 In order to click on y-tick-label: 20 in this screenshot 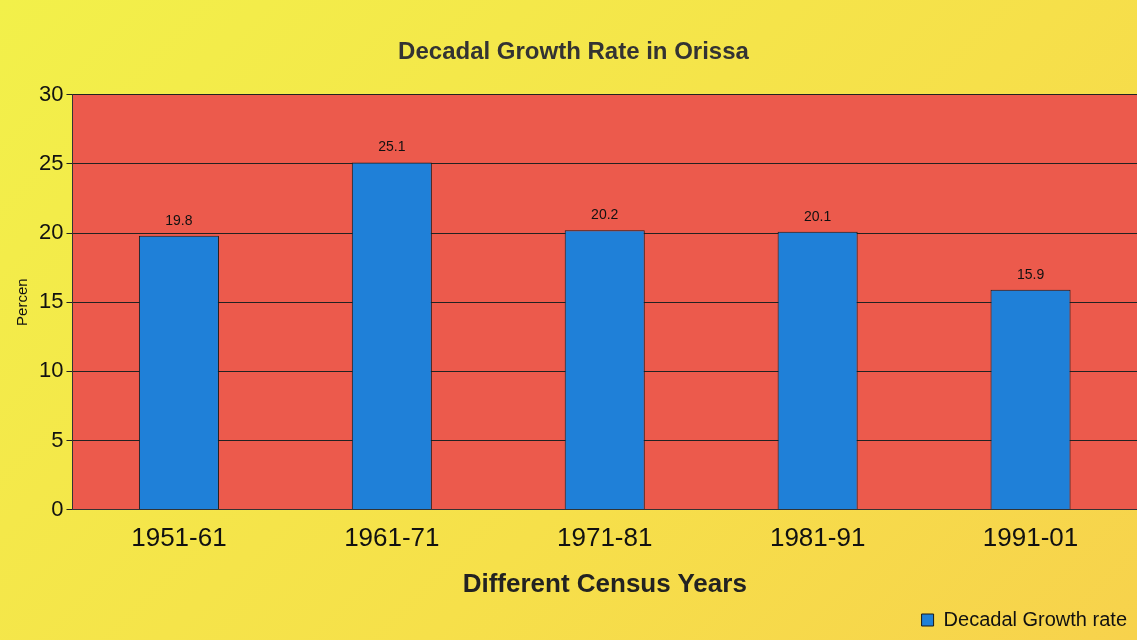, I will do `click(51, 232)`.